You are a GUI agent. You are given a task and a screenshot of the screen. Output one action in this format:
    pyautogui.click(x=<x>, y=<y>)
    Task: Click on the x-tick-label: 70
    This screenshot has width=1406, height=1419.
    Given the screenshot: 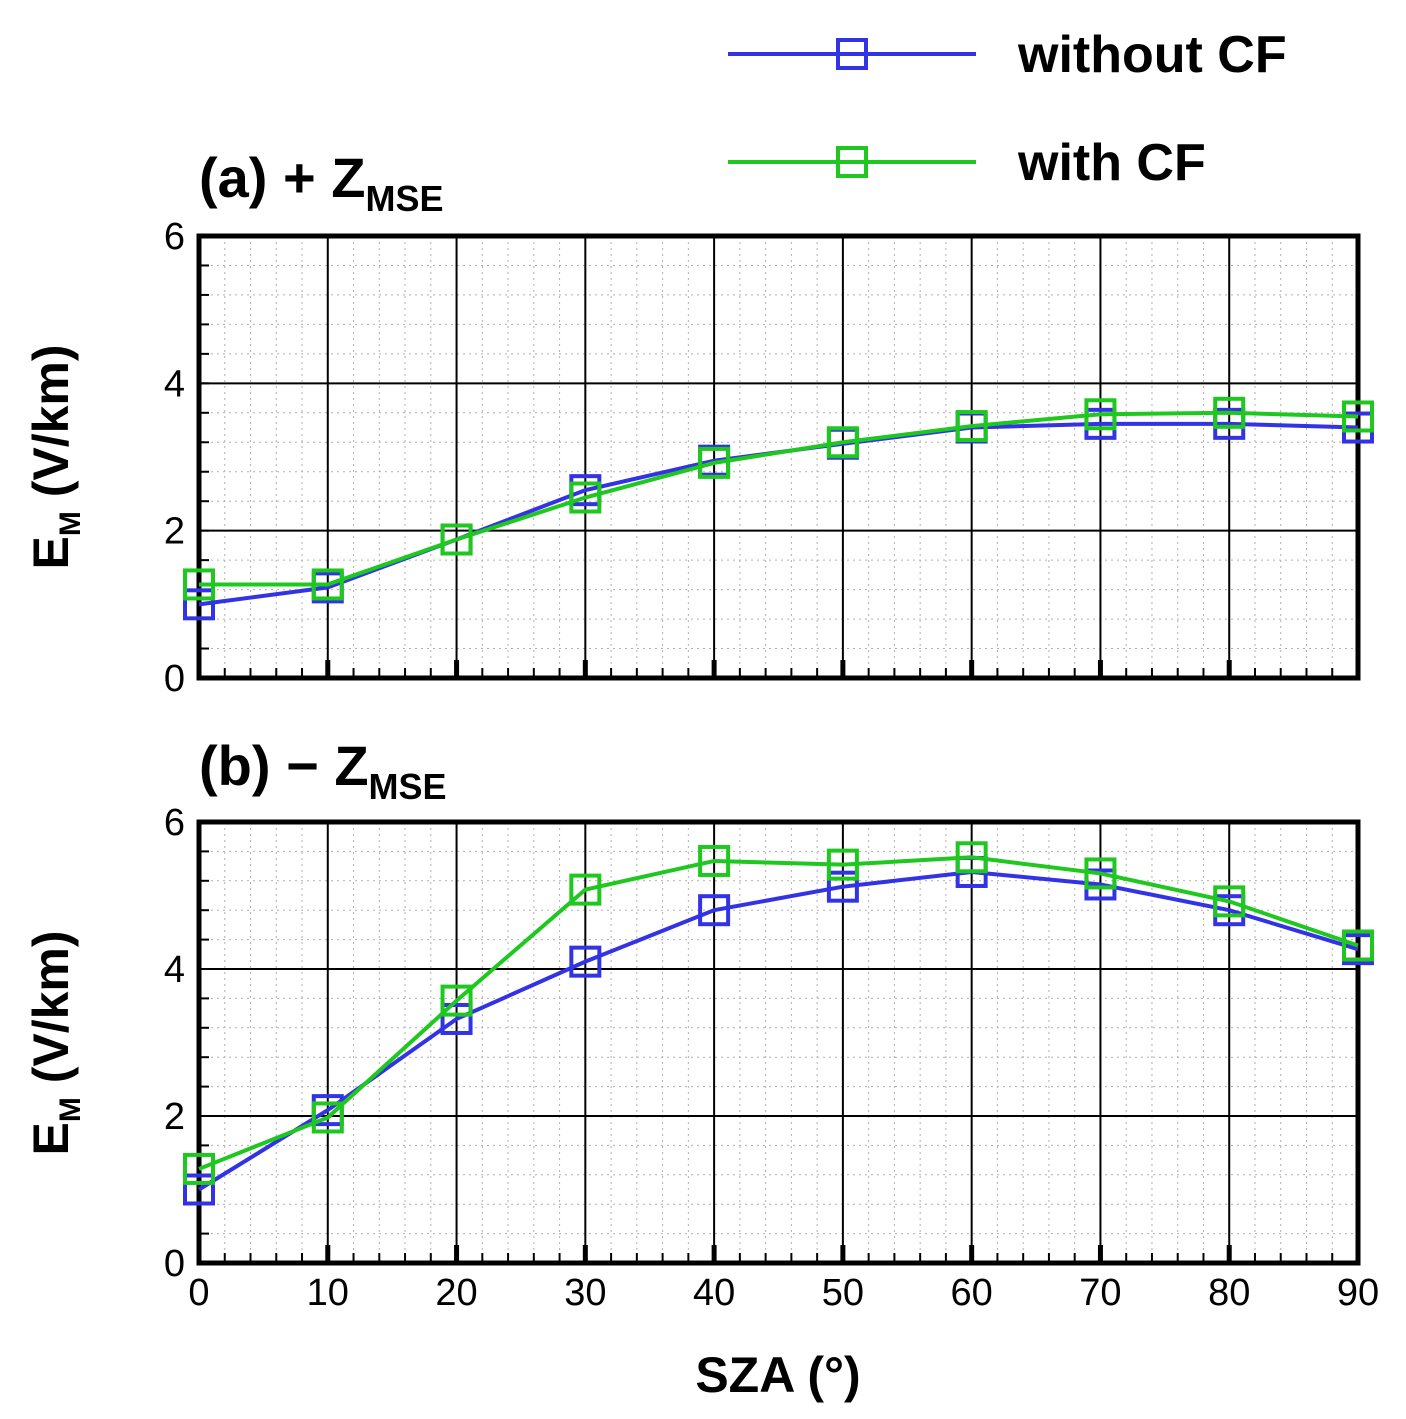 What is the action you would take?
    pyautogui.click(x=1100, y=1293)
    